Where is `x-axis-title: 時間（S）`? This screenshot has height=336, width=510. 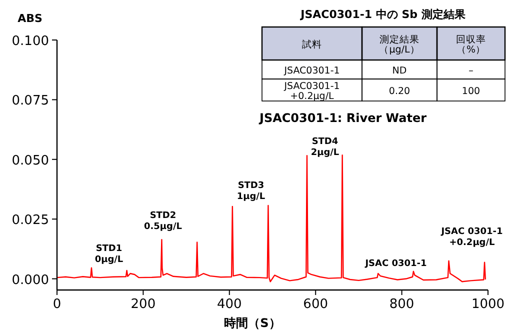
x-axis-title: 時間（S） is located at coordinates (252, 323).